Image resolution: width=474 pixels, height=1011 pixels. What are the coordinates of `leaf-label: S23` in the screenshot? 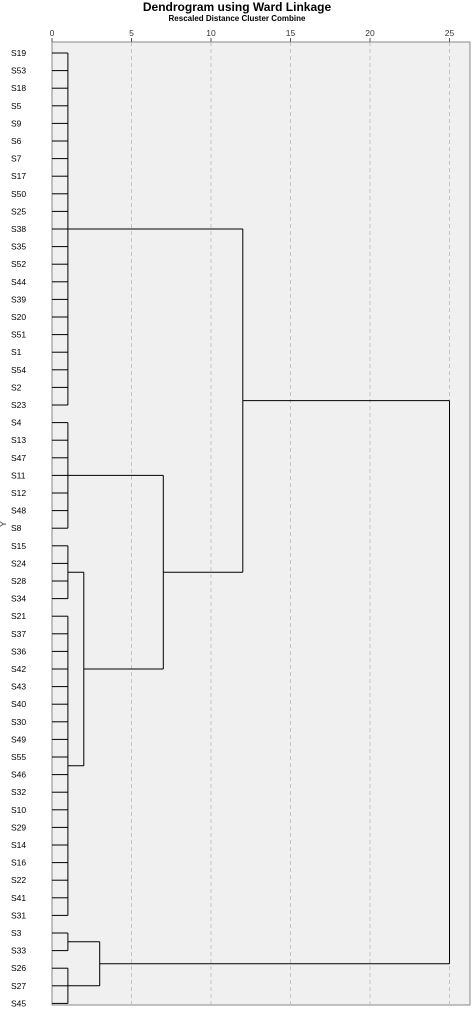 It's located at (18, 405).